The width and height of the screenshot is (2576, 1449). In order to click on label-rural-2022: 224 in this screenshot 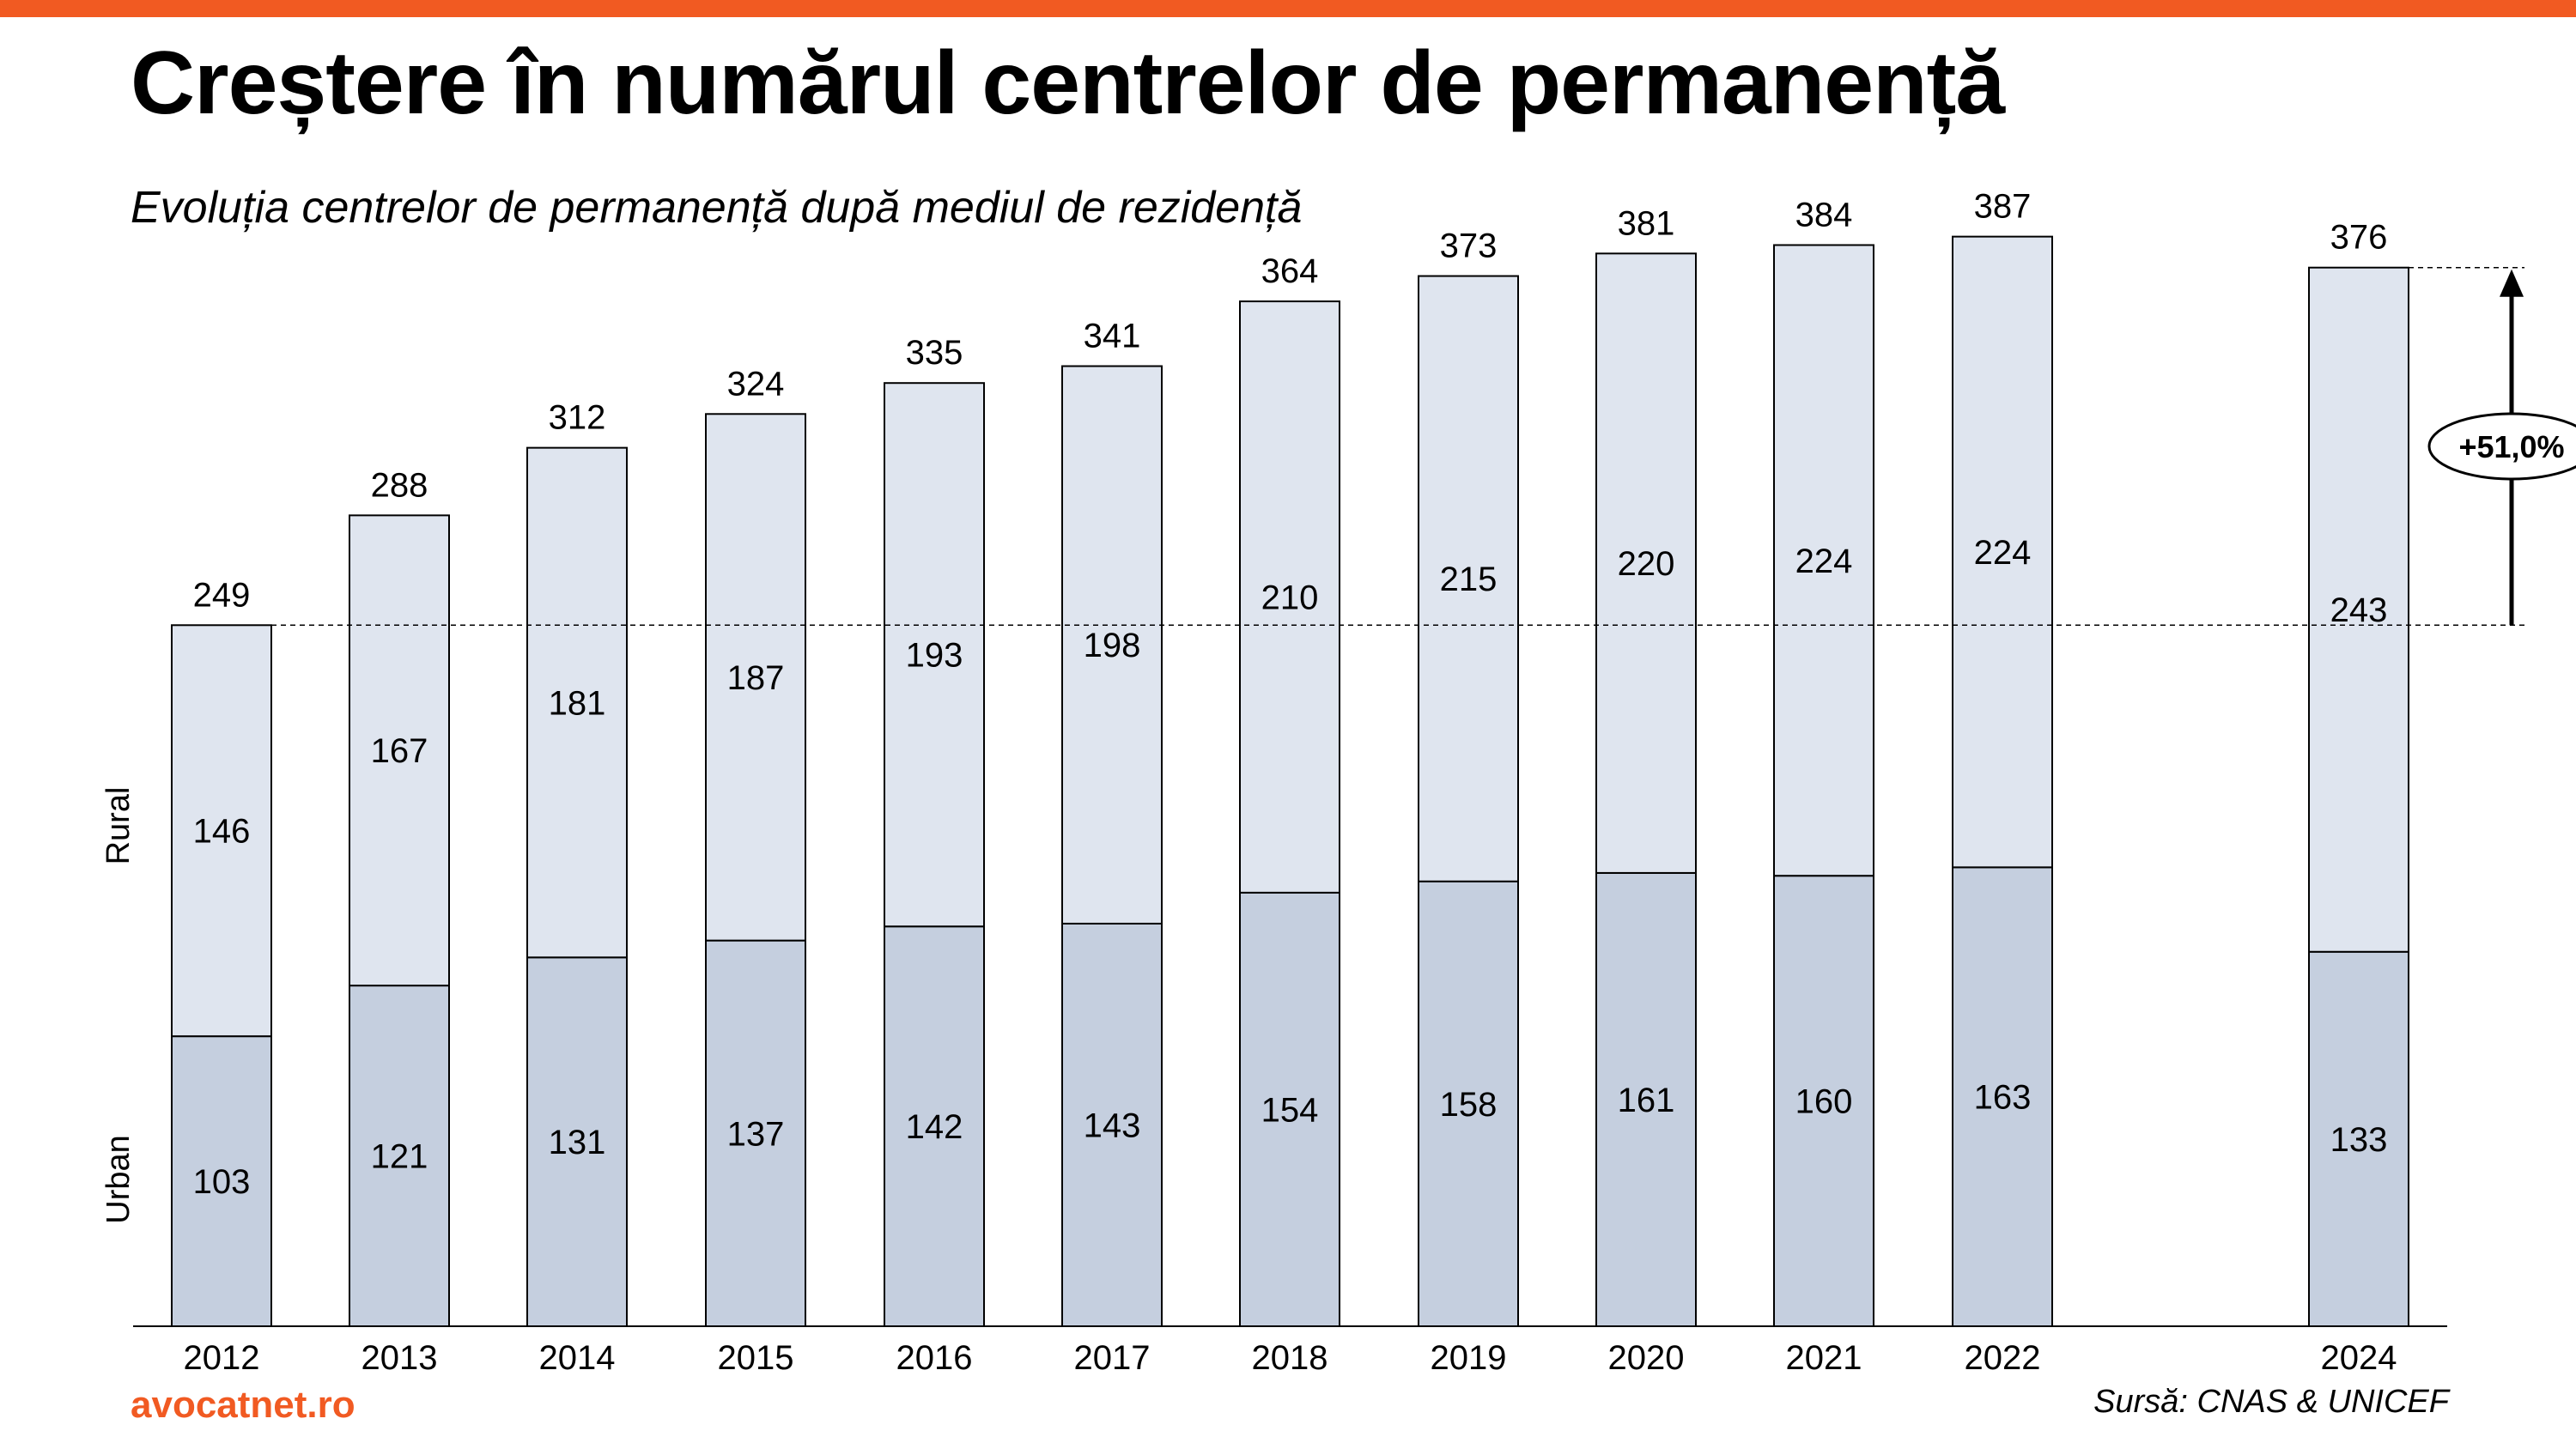, I will do `click(2003, 553)`.